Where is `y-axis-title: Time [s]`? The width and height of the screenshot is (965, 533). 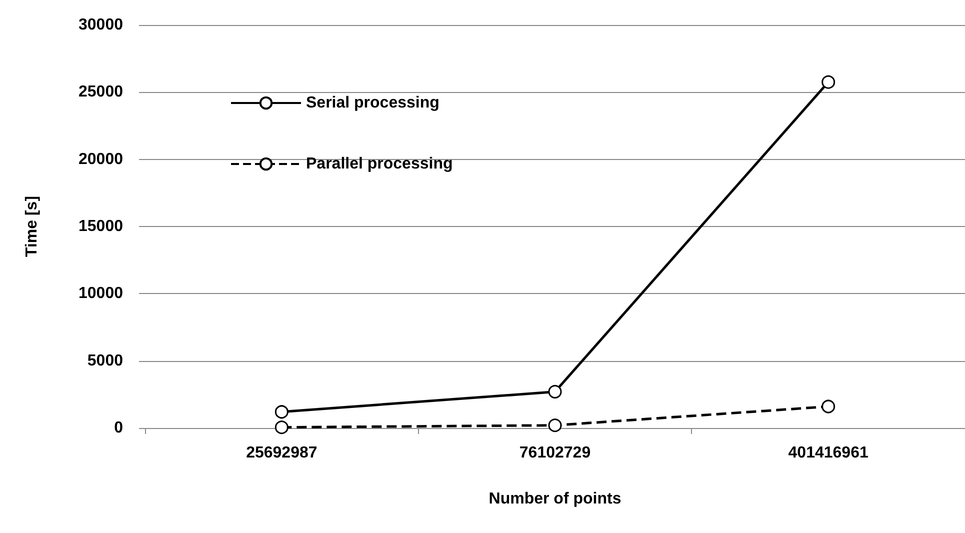 y-axis-title: Time [s] is located at coordinates (32, 227).